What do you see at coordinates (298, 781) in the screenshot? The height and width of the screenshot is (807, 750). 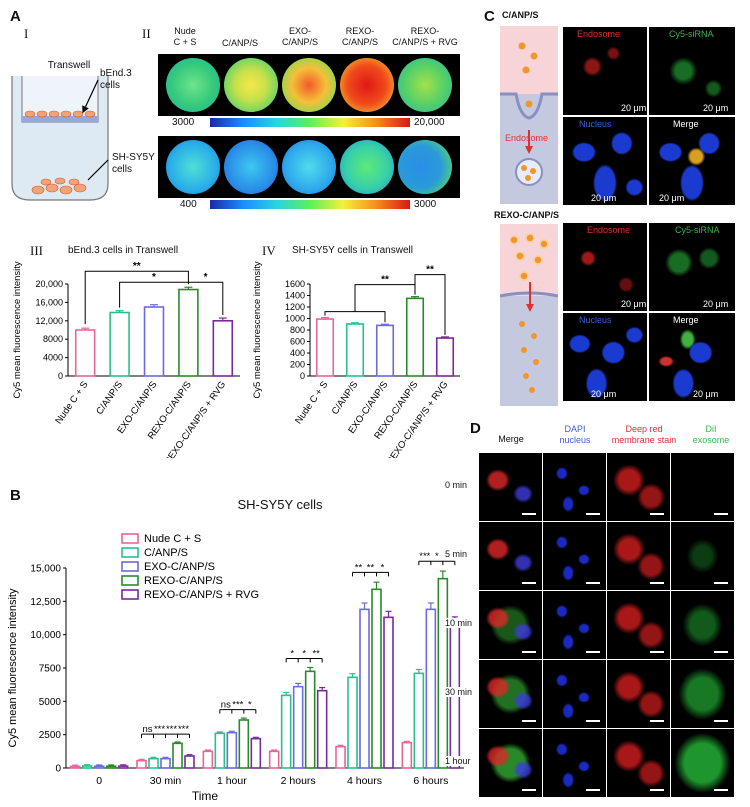 I see `x-tick-label: 2 hours` at bounding box center [298, 781].